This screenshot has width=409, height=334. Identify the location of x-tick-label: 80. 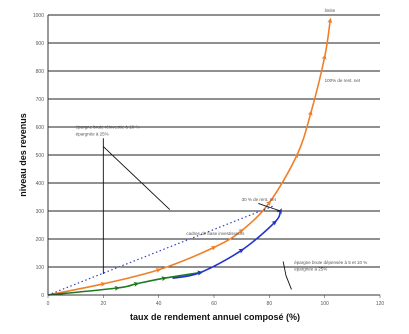
(270, 304).